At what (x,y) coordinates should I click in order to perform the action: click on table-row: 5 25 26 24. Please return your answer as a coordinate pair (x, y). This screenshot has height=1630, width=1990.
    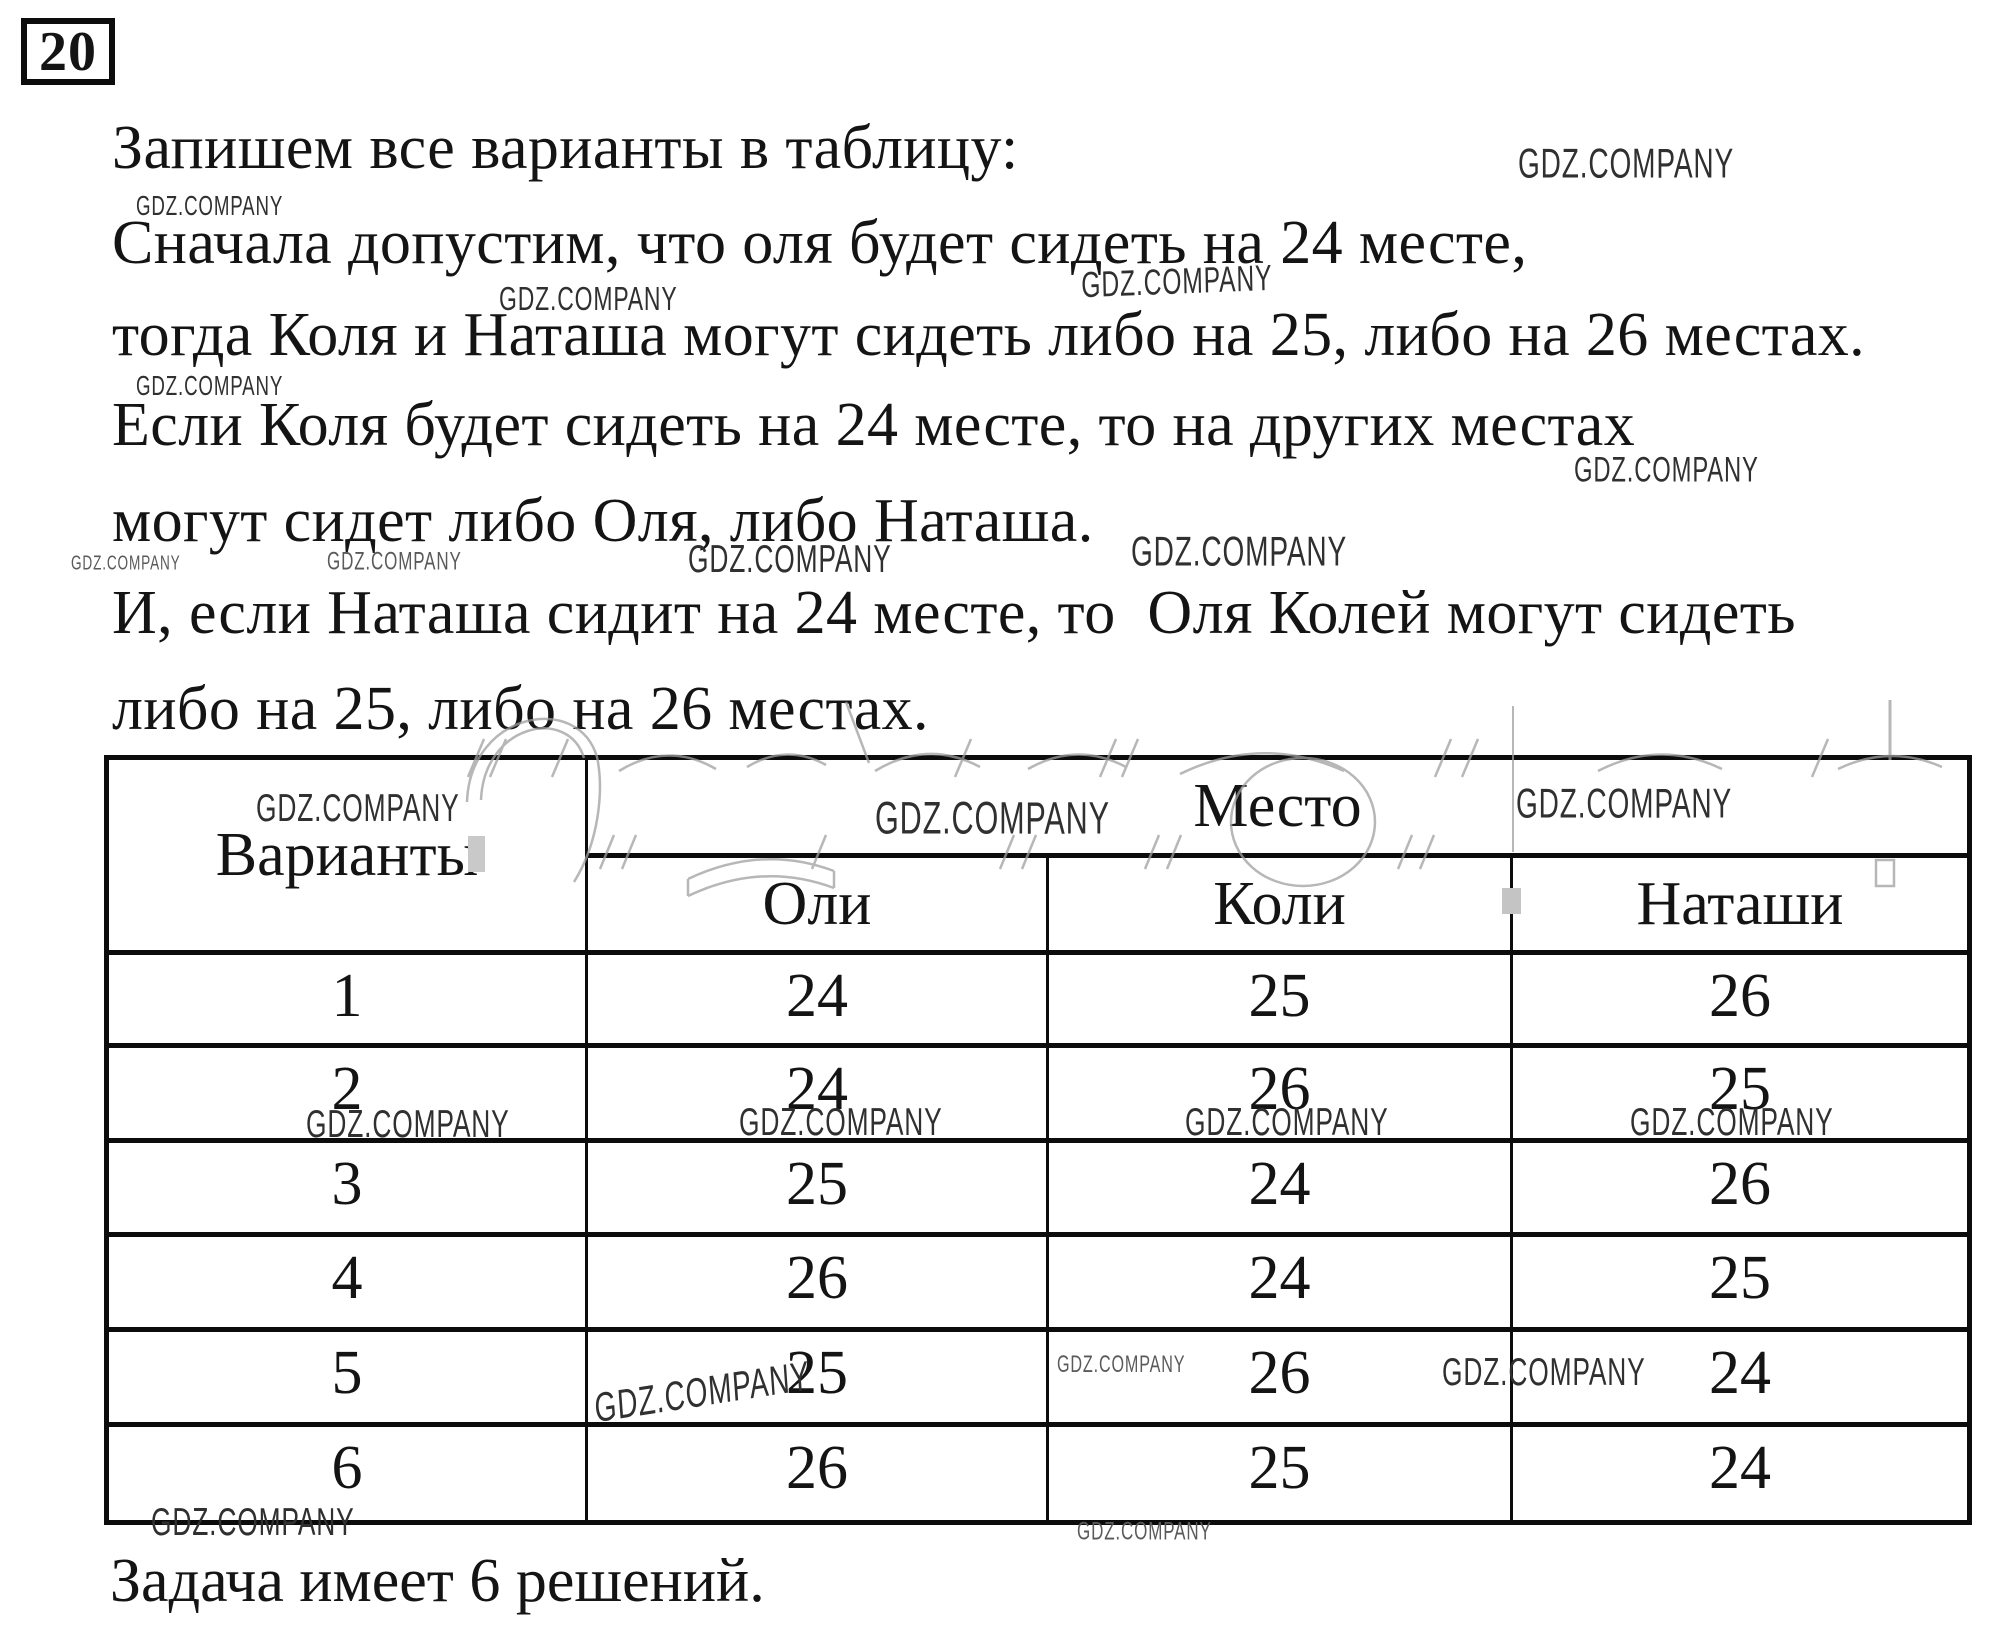
    Looking at the image, I should click on (1038, 1377).